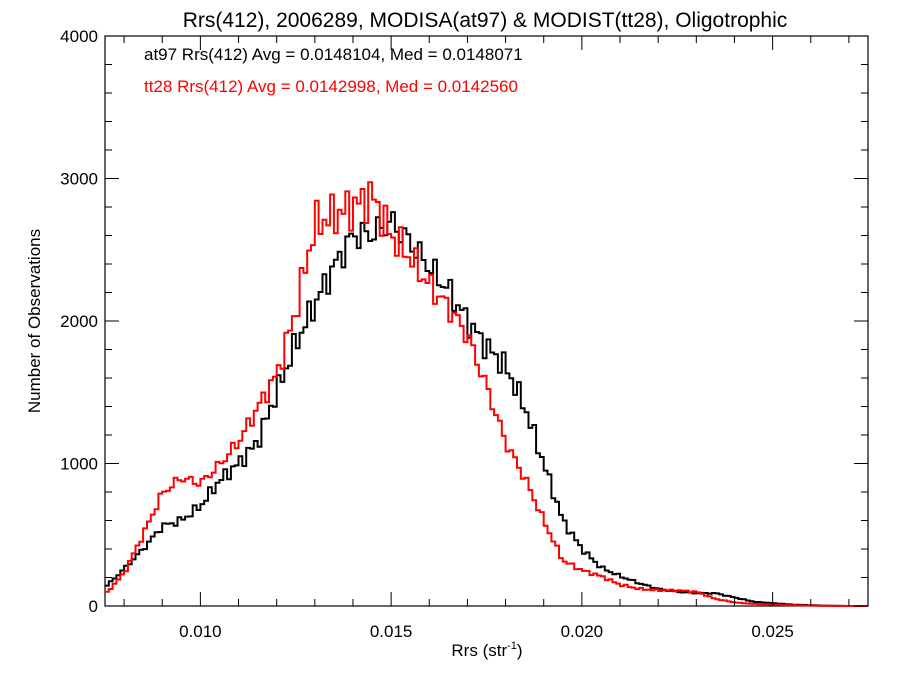 The image size is (900, 675). Describe the element at coordinates (34, 321) in the screenshot. I see `y-axis-label: Number of Observations` at that location.